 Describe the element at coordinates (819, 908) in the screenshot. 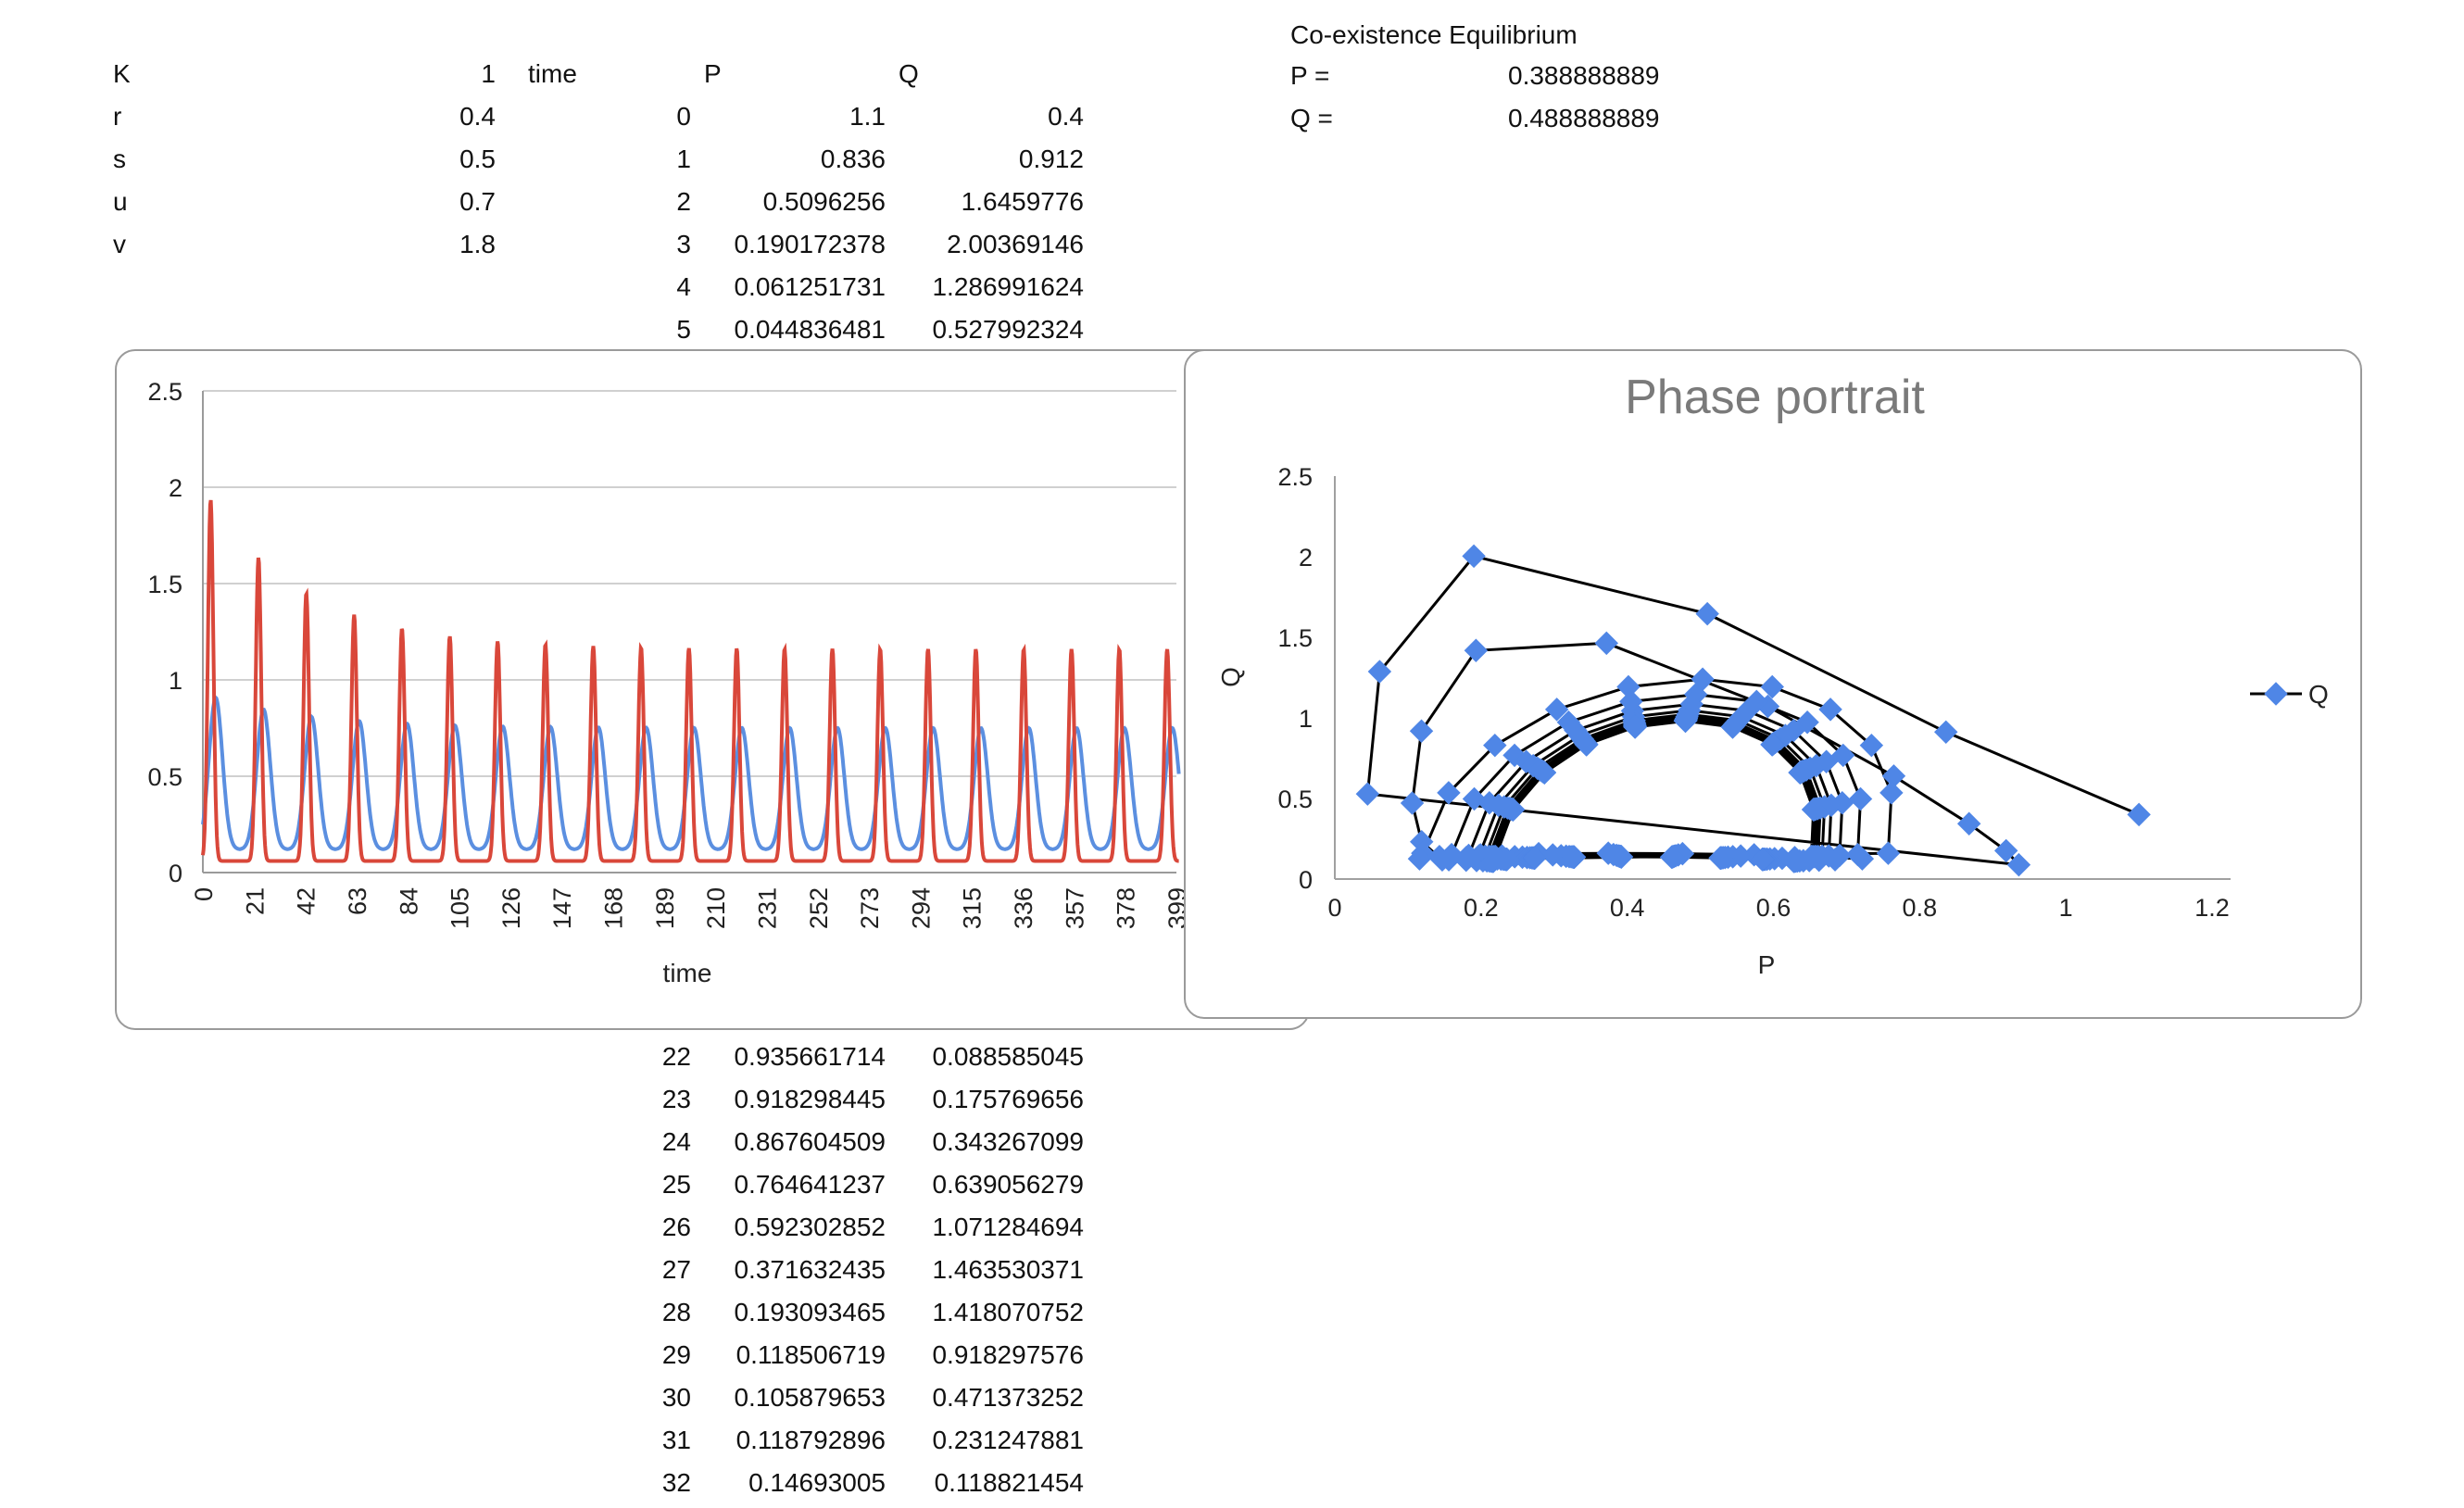

I see `x-tick-label: 252` at that location.